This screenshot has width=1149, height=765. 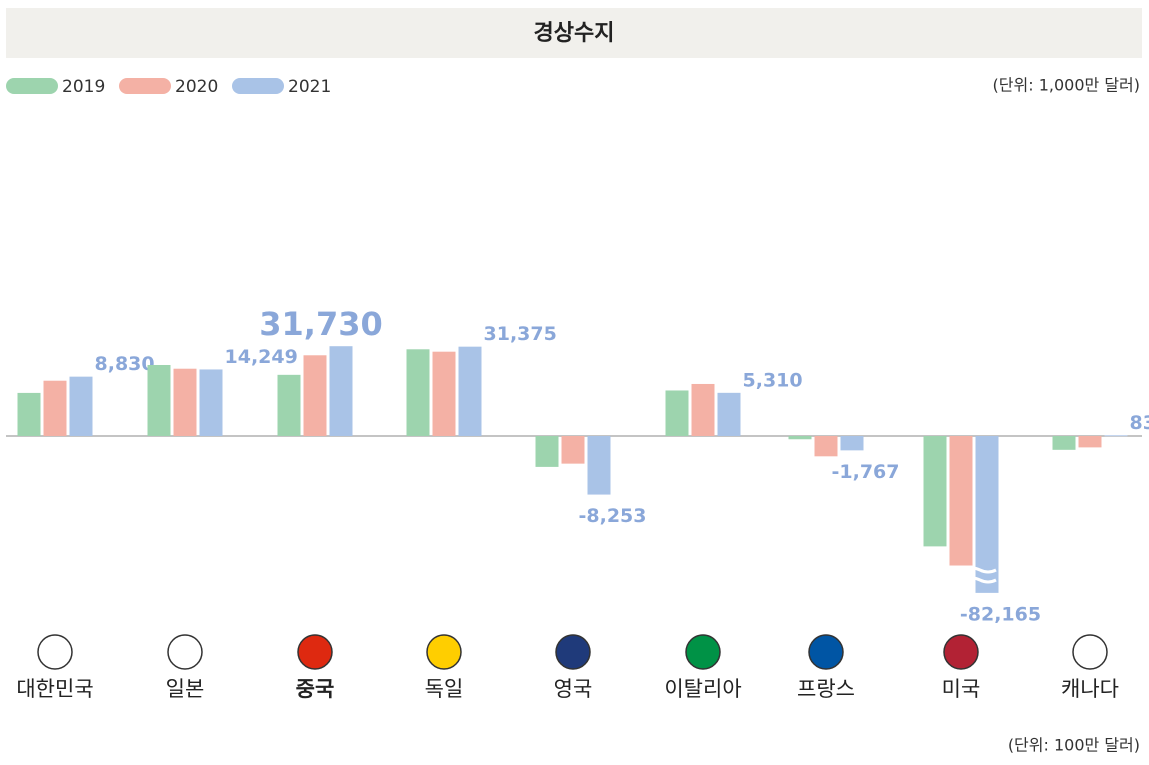 I want to click on category-label: 미국, so click(x=961, y=689).